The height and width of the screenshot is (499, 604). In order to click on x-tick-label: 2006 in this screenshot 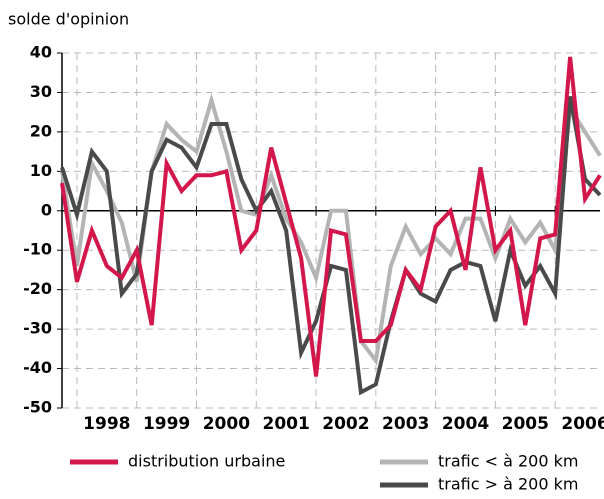, I will do `click(582, 424)`.